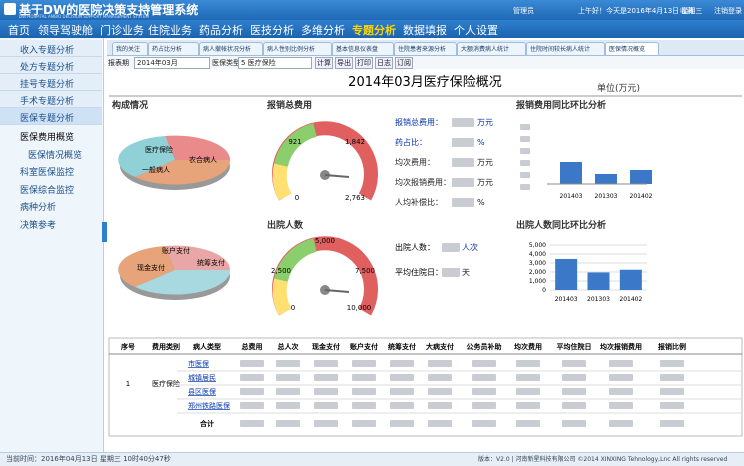 The image size is (744, 466). Describe the element at coordinates (323, 30) in the screenshot. I see `nav-item: 多维分析` at that location.